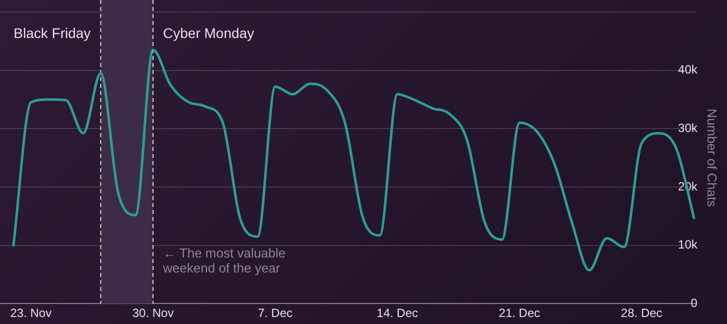 Image resolution: width=727 pixels, height=324 pixels. What do you see at coordinates (275, 313) in the screenshot?
I see `x-tick-label: 7. Dec` at bounding box center [275, 313].